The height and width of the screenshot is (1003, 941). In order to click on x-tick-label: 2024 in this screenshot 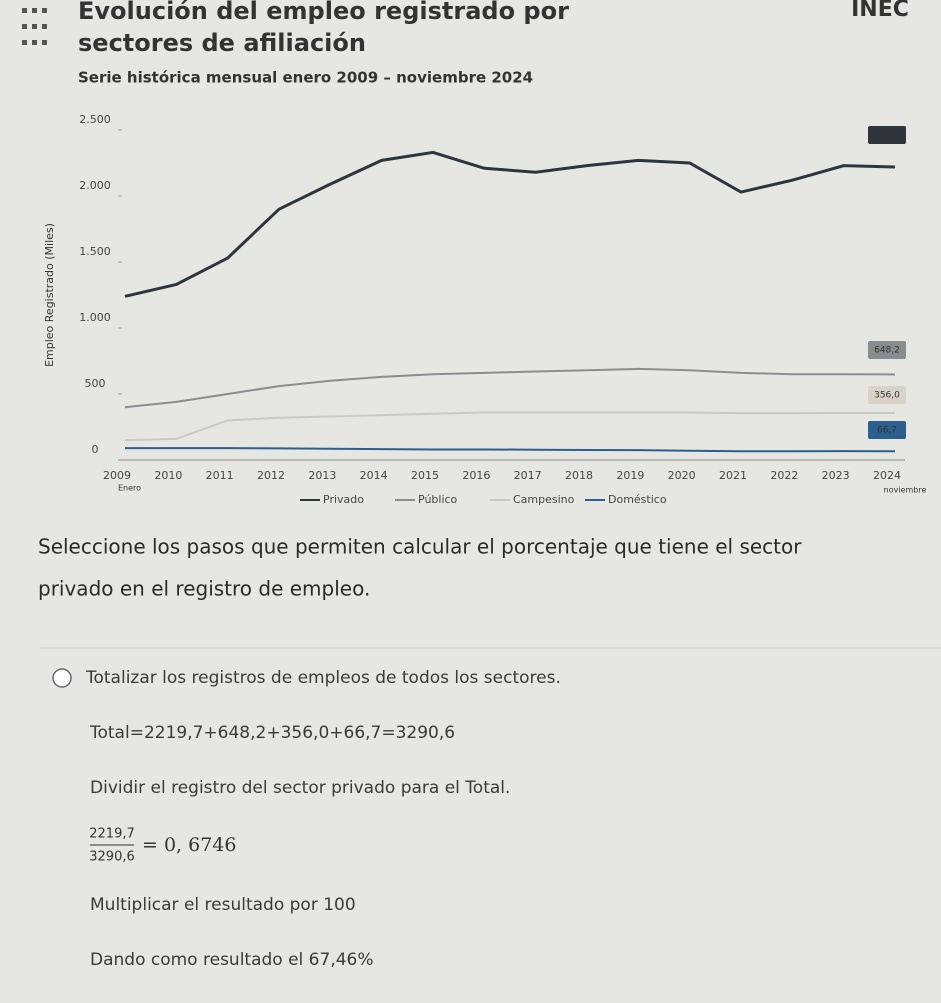, I will do `click(887, 475)`.